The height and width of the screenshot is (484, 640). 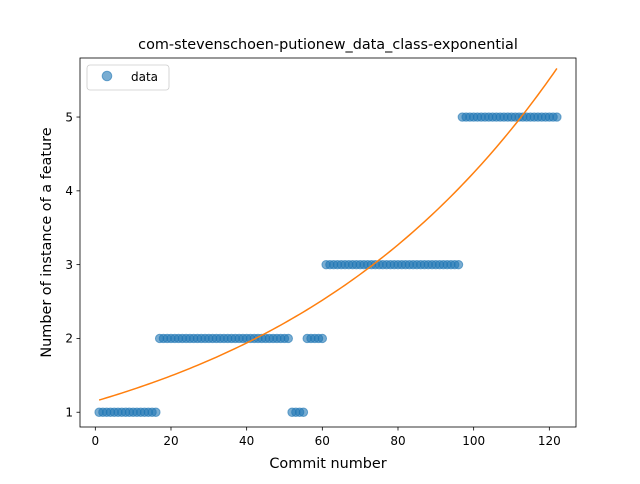 What do you see at coordinates (96, 441) in the screenshot?
I see `x-tick-label: 0` at bounding box center [96, 441].